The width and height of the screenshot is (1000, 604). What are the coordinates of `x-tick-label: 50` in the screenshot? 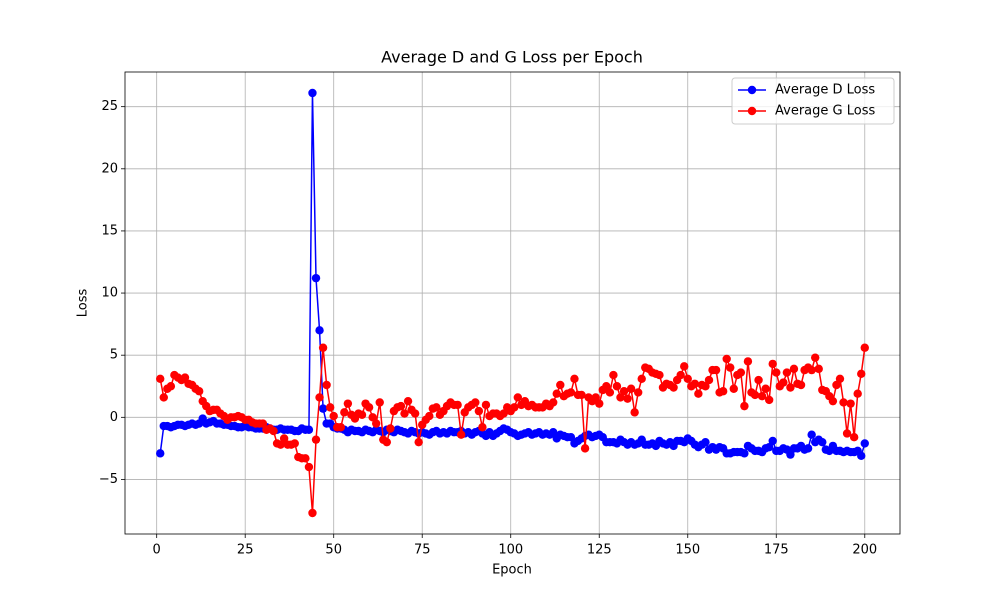 It's located at (333, 550).